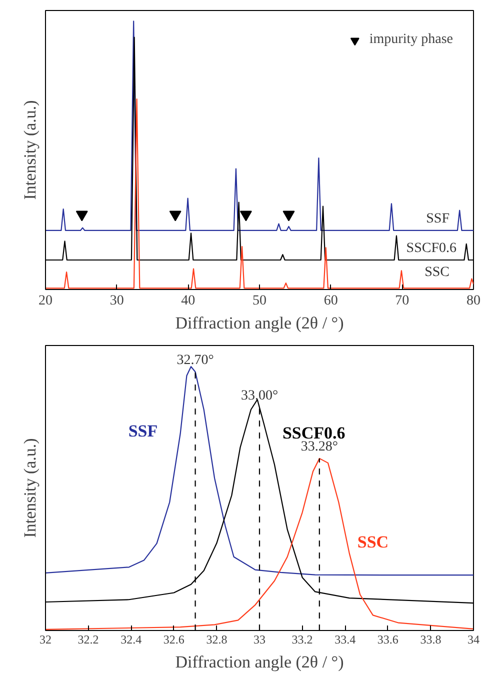 This screenshot has height=678, width=481. I want to click on x-tick-label: 33.2, so click(302, 639).